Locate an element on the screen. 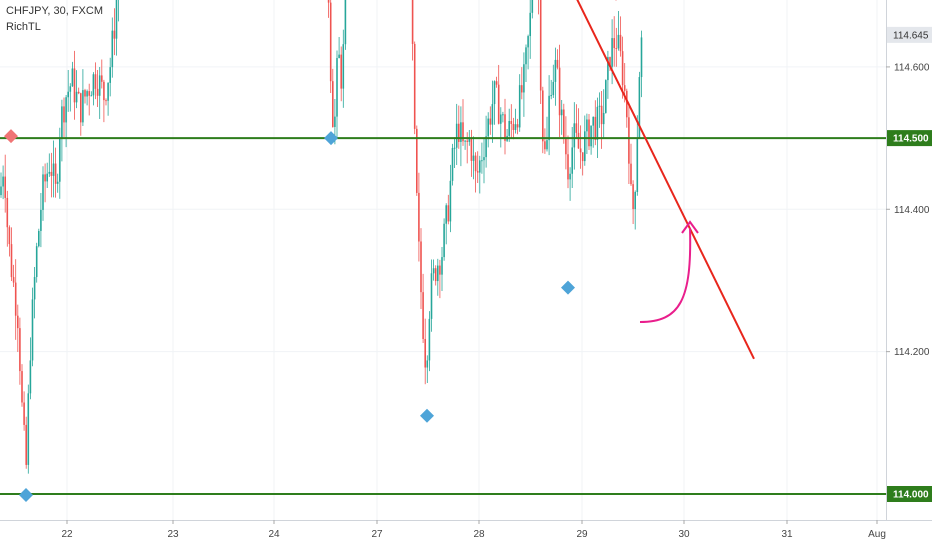 This screenshot has width=932, height=550. time-axis: 22 23 24 27 28 29 30 31 Aug is located at coordinates (473, 530).